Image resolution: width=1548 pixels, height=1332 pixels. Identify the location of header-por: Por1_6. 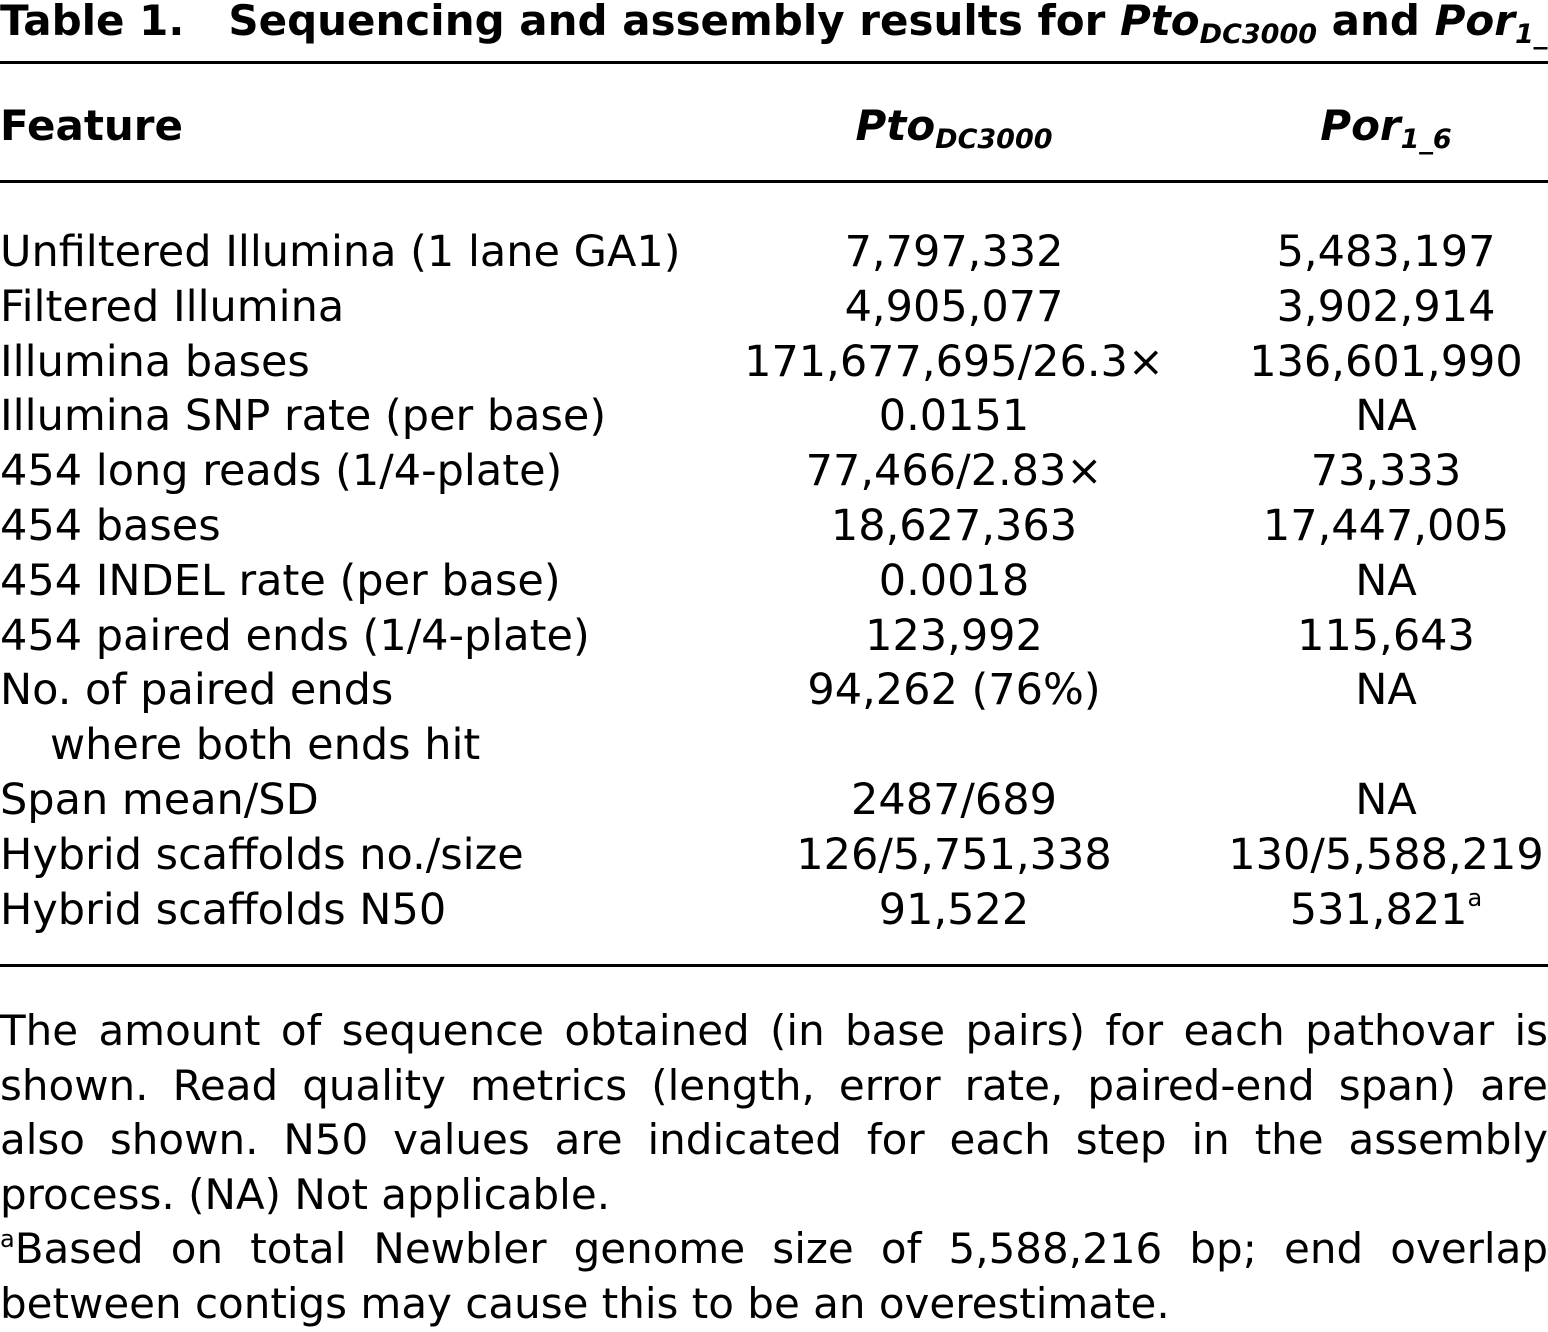
(1386, 127).